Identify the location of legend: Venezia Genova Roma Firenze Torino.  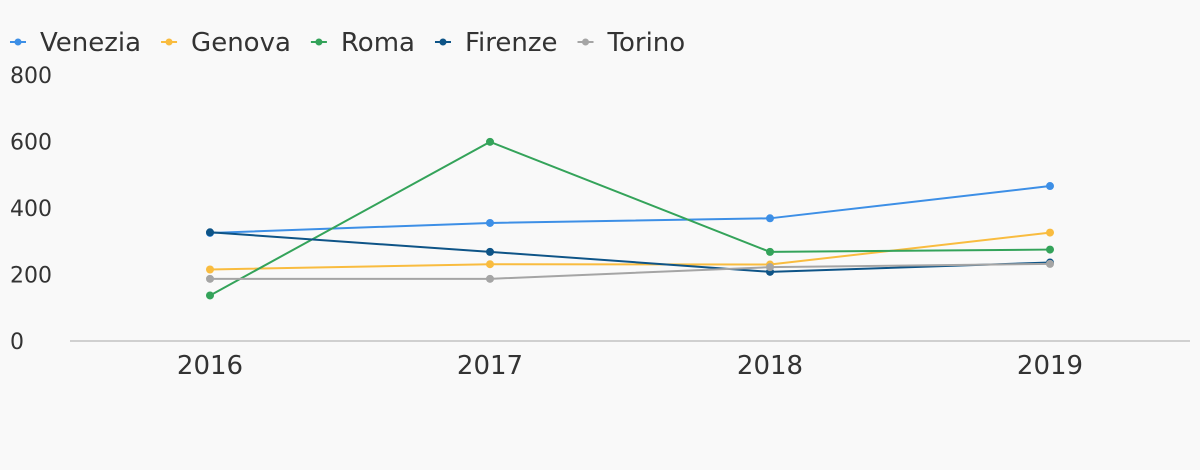
(347, 43).